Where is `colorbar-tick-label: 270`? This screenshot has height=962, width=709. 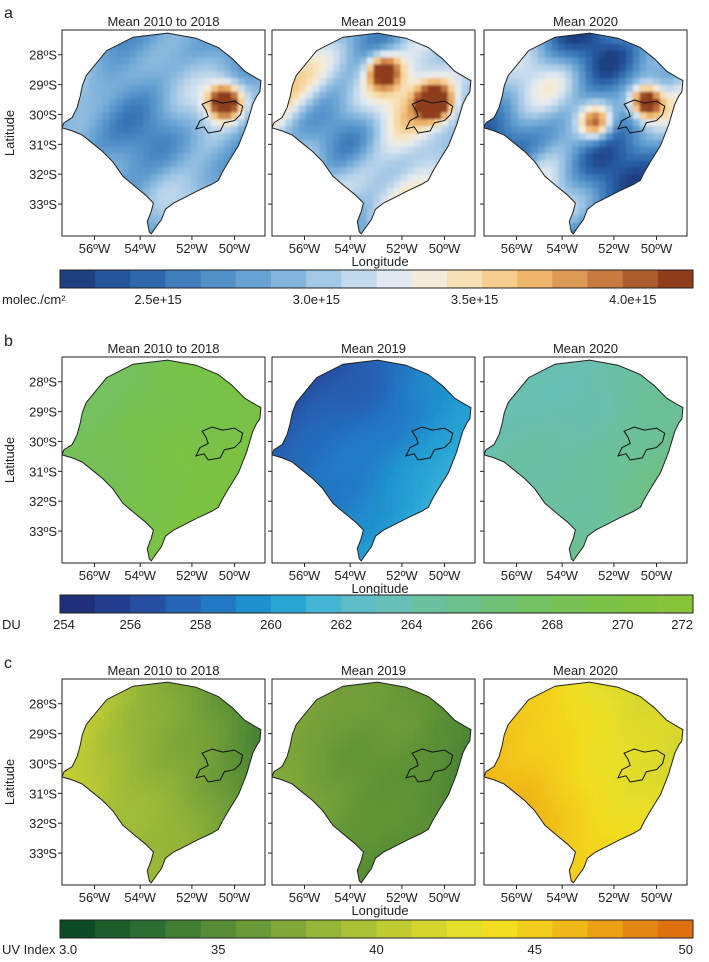
colorbar-tick-label: 270 is located at coordinates (623, 624).